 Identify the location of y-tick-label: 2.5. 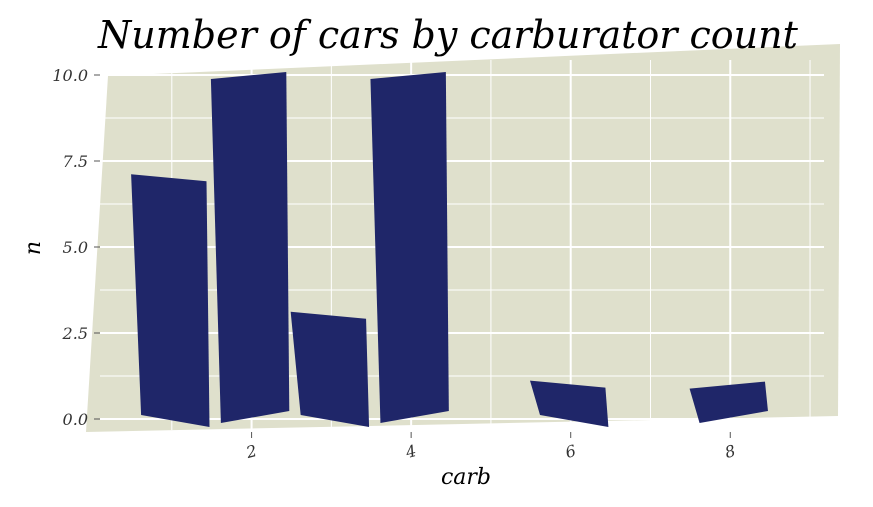
(75, 333).